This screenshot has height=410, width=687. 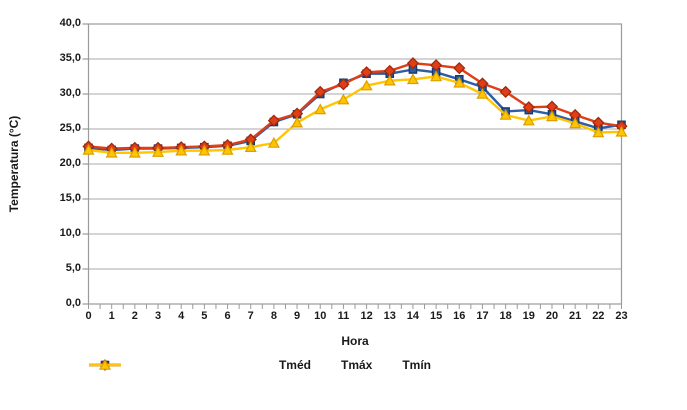 What do you see at coordinates (70, 58) in the screenshot?
I see `y-tick-label: 35,0` at bounding box center [70, 58].